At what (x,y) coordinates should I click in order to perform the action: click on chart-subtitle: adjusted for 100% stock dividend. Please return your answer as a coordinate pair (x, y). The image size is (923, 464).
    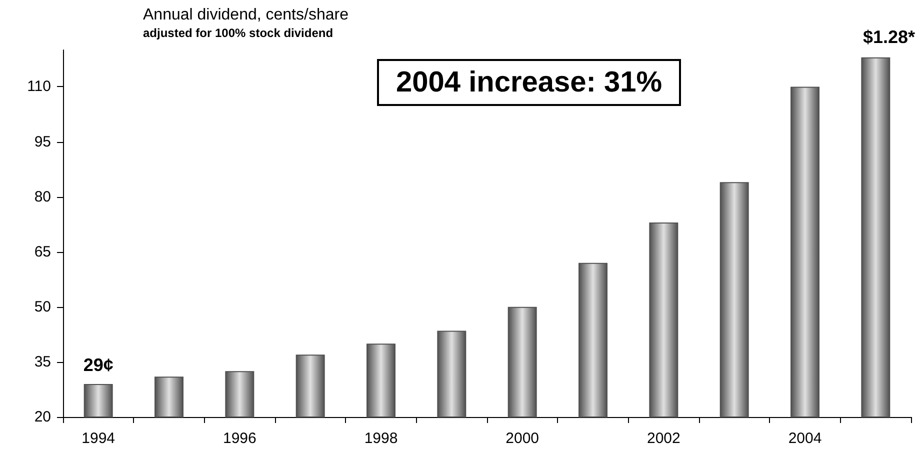
    Looking at the image, I should click on (238, 33).